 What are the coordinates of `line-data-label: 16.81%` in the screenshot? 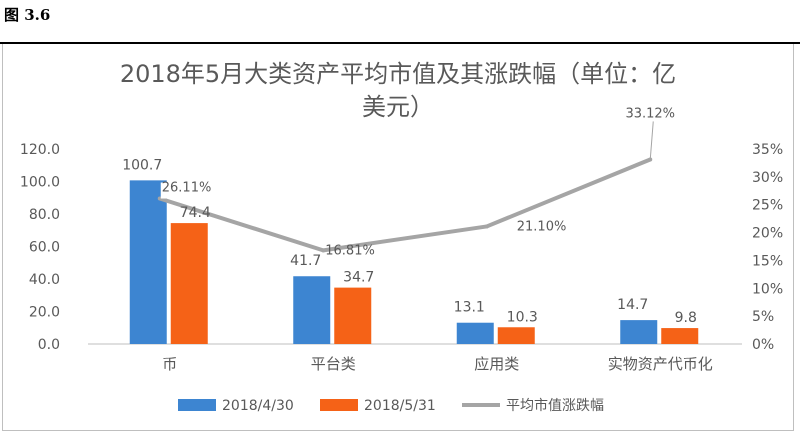 It's located at (350, 250).